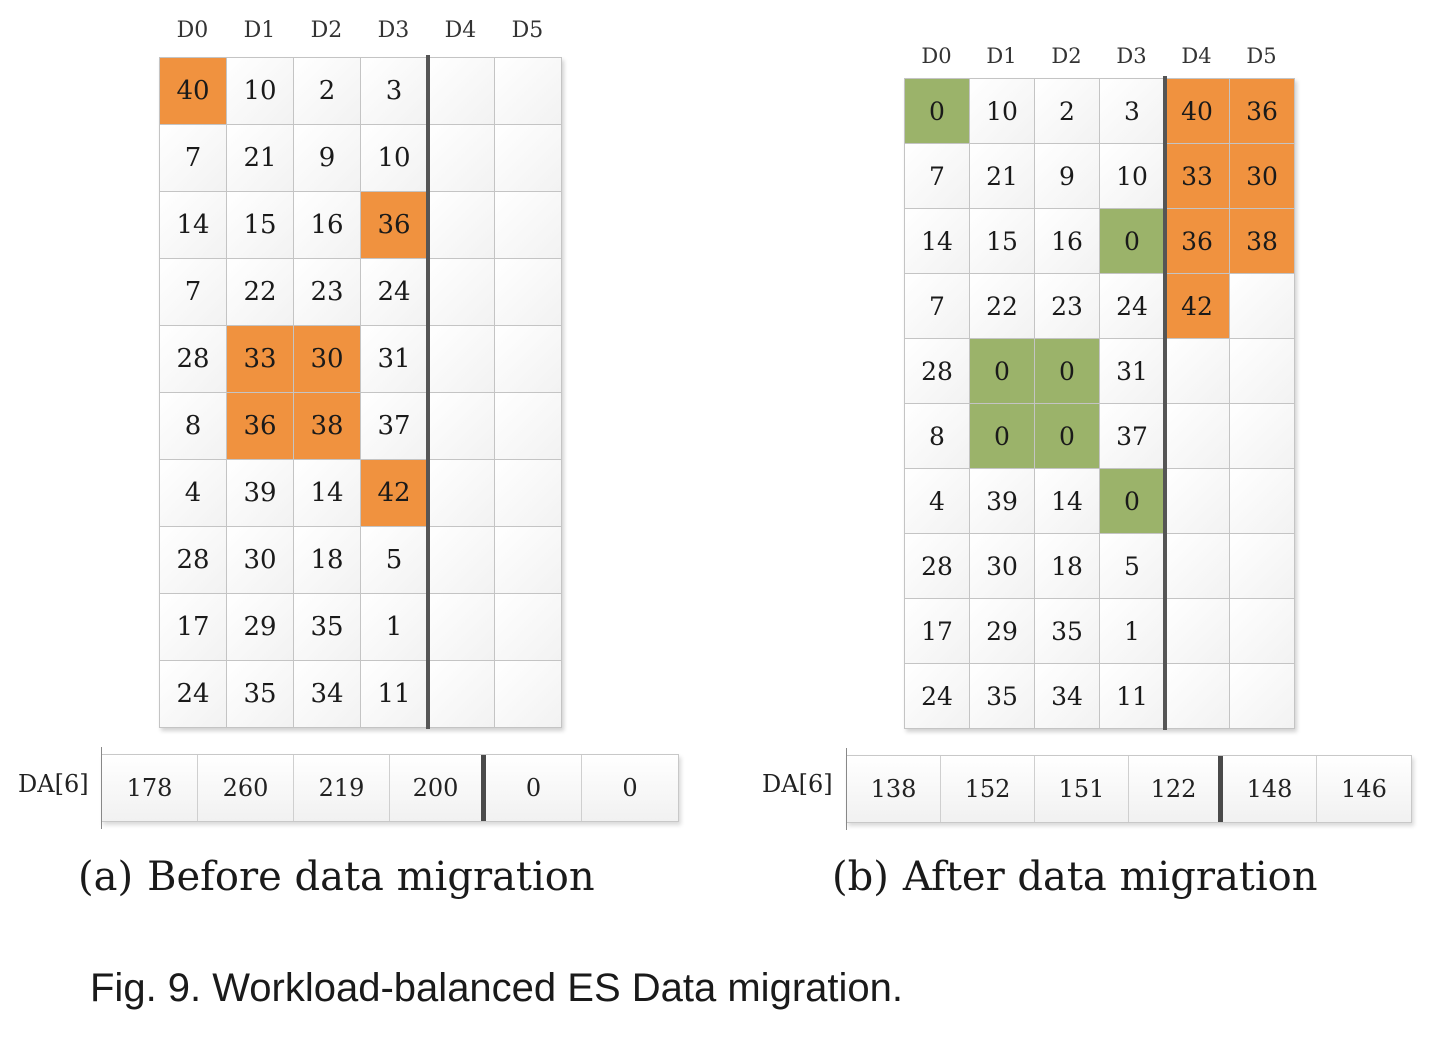 The width and height of the screenshot is (1453, 1039). What do you see at coordinates (53, 784) in the screenshot?
I see `panel-a-da-label: DA[6]` at bounding box center [53, 784].